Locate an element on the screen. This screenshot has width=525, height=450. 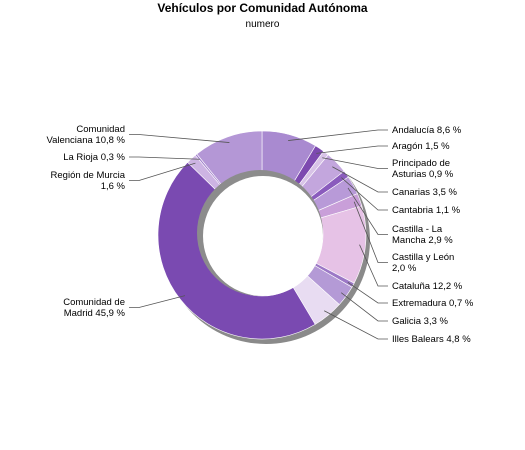
slice-label-8: Extremadura 0,7 % is located at coordinates (433, 303).